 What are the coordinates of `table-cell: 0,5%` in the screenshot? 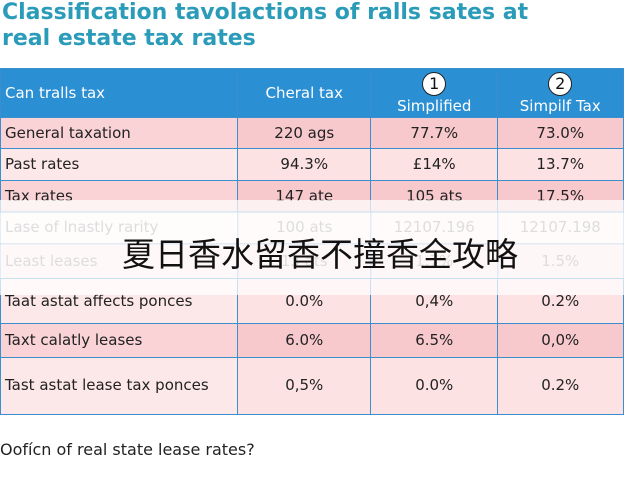 It's located at (304, 386).